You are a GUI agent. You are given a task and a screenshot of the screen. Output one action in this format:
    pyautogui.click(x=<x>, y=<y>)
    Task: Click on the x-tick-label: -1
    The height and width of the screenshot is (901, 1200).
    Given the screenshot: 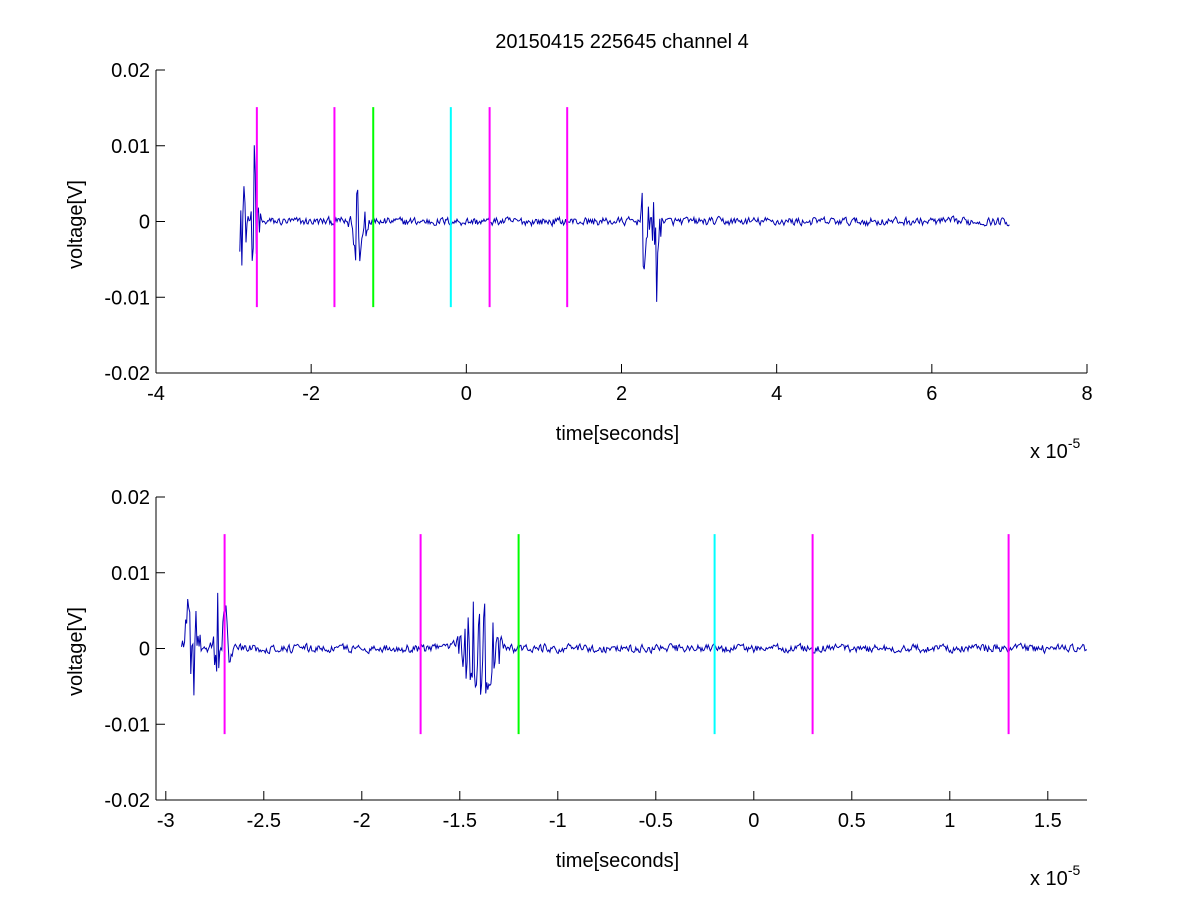 What is the action you would take?
    pyautogui.click(x=558, y=821)
    